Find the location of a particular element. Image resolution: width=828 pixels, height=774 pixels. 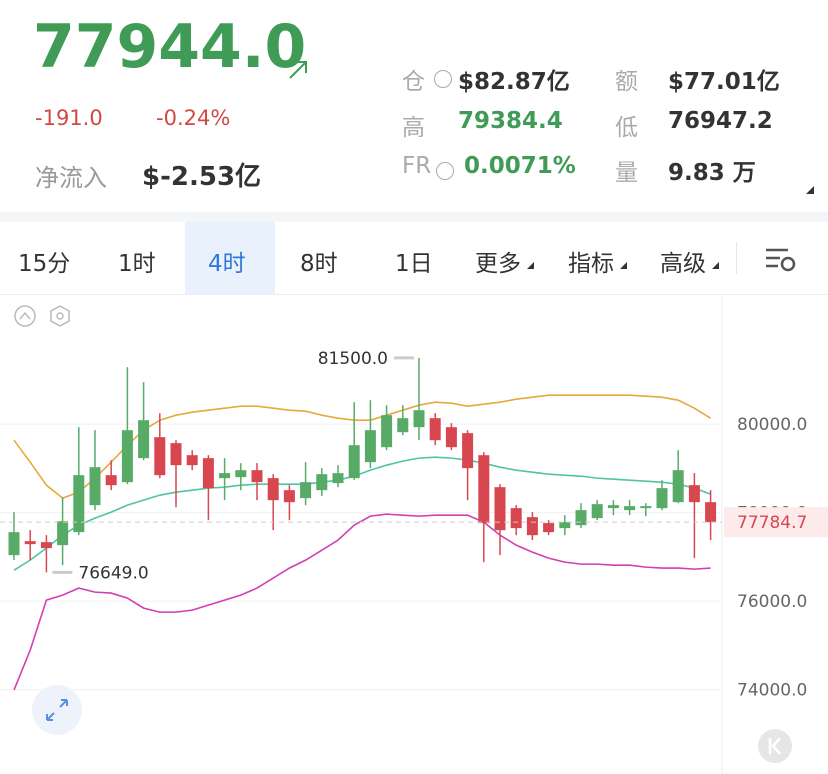

net-flow-label: 净流入 is located at coordinates (71, 178).